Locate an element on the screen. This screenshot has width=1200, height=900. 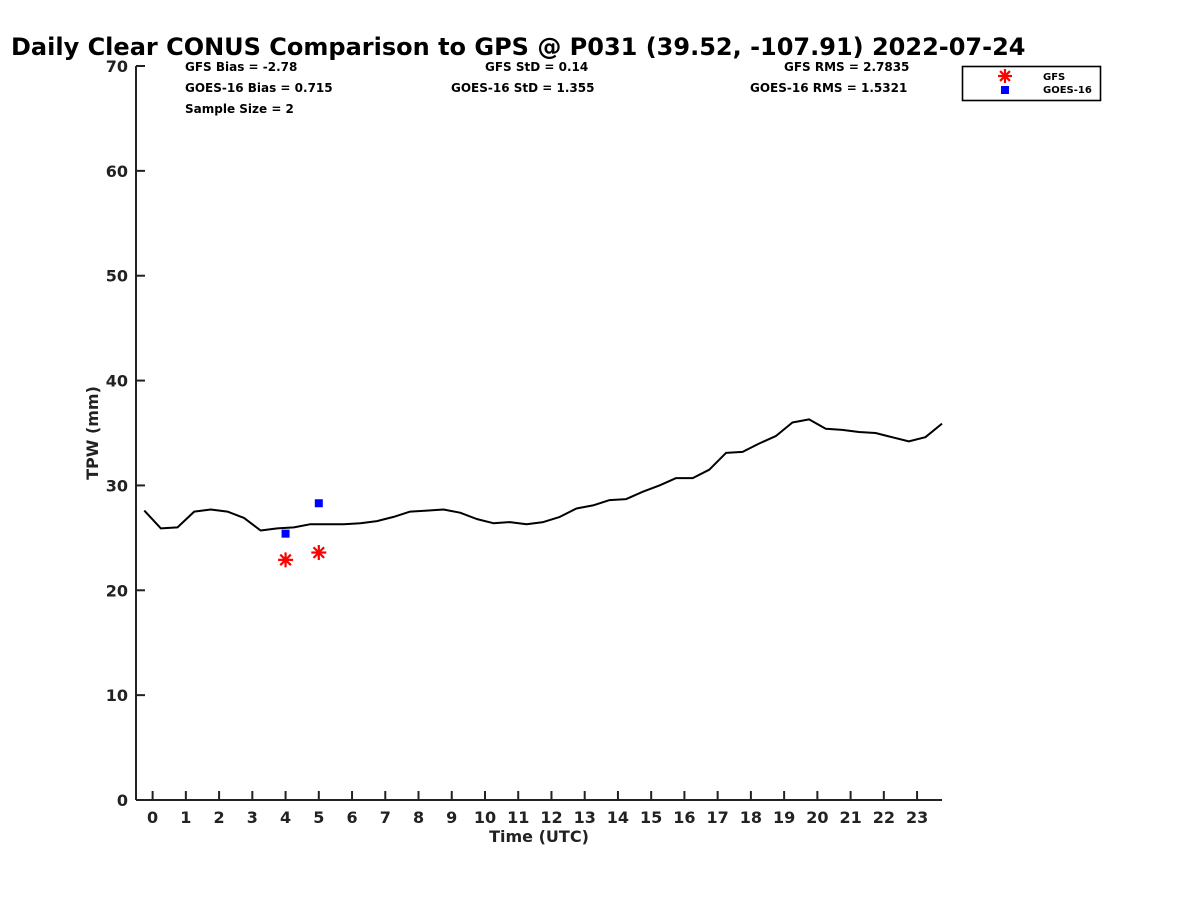
y-tick-label: 20 is located at coordinates (117, 590).